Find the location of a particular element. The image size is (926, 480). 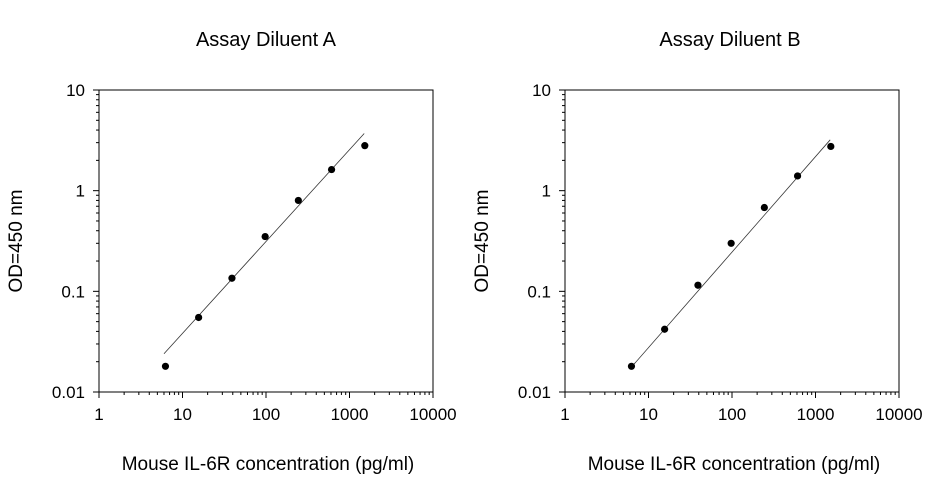

chart-title: Assay Diluent A is located at coordinates (266, 40).